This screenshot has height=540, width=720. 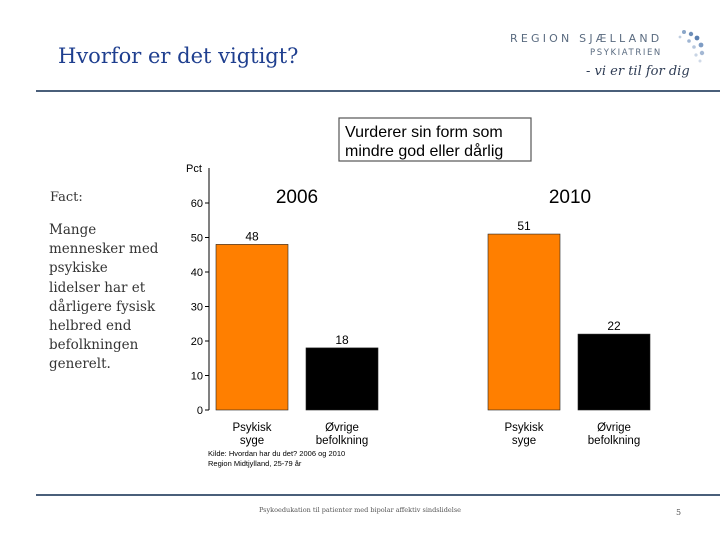 I want to click on group-year-label: 2010, so click(x=570, y=197).